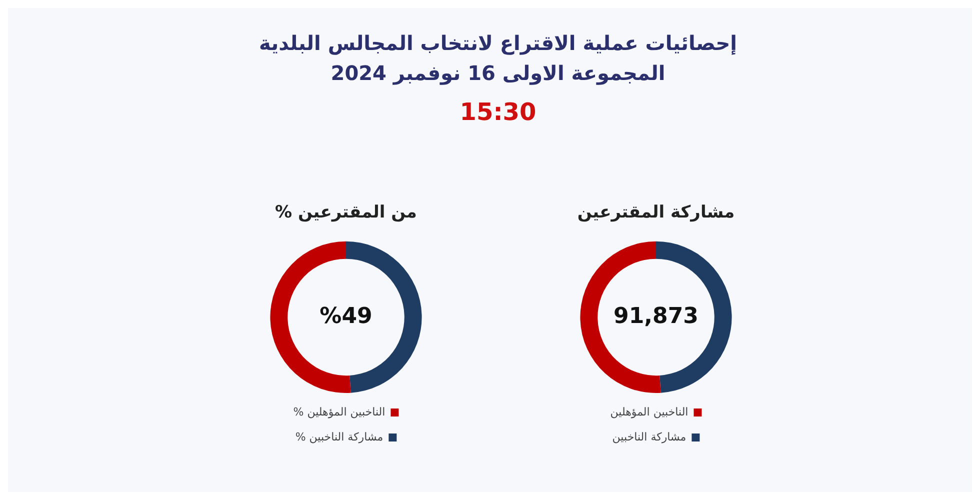 The width and height of the screenshot is (980, 500). Describe the element at coordinates (498, 112) in the screenshot. I see `text: 15:30` at that location.